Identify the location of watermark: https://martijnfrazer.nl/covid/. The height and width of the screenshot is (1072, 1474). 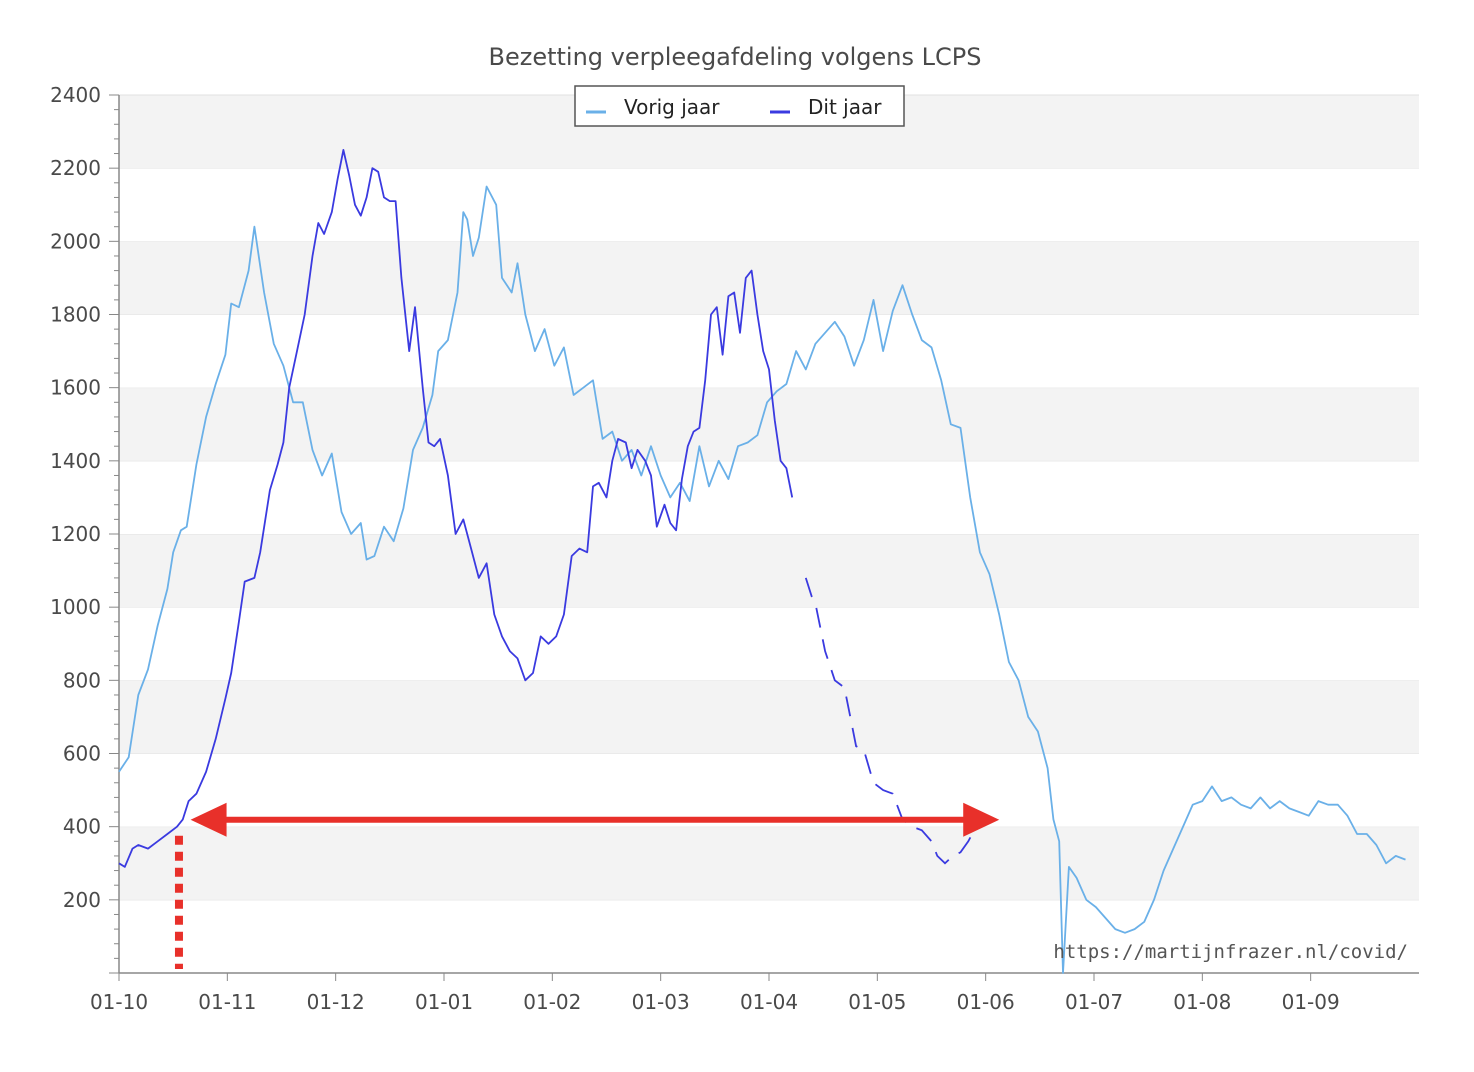
(1230, 952).